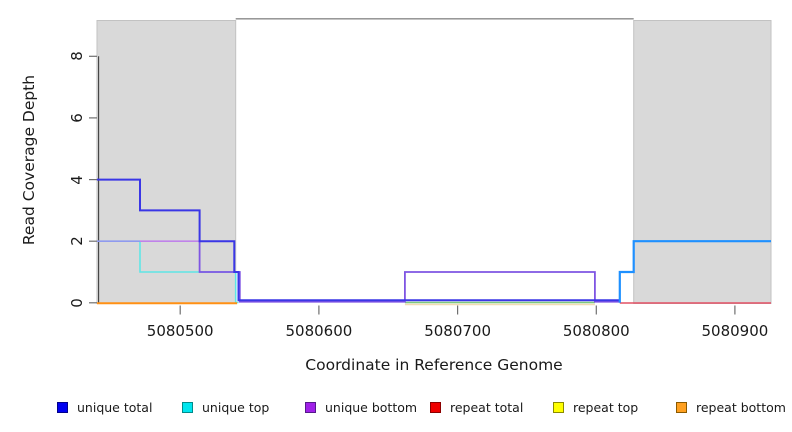 Image resolution: width=792 pixels, height=432 pixels. I want to click on y-tick-label: 6, so click(77, 118).